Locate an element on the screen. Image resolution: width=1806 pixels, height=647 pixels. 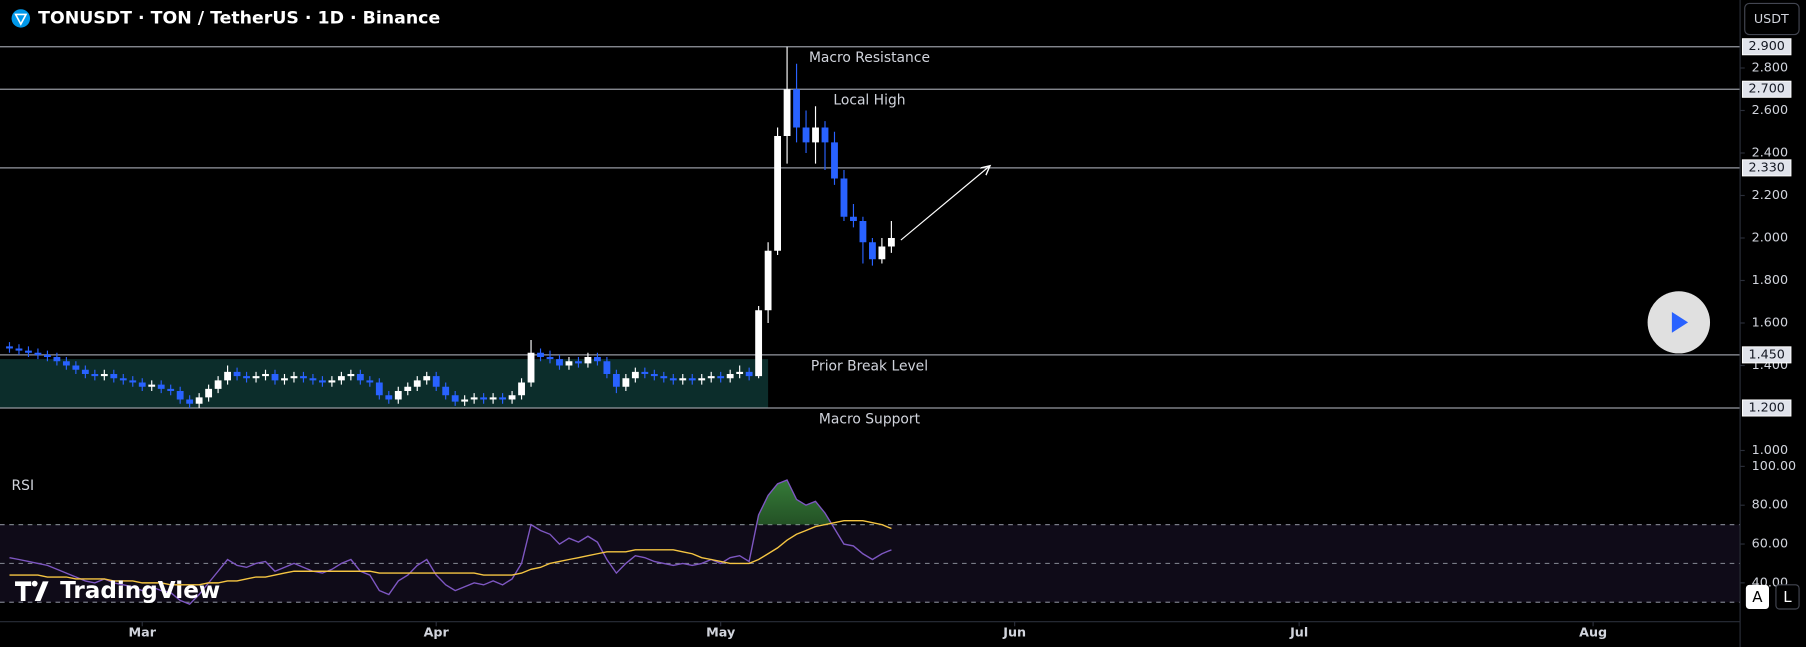
currency-button-label: USDT is located at coordinates (1771, 18).